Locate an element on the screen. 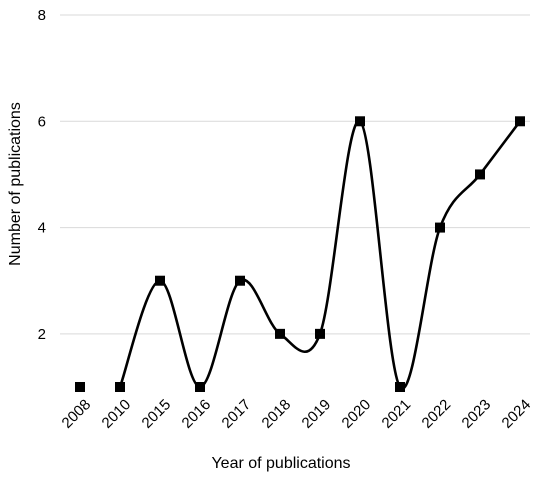 Image resolution: width=550 pixels, height=477 pixels. x-tick-label: 2010 is located at coordinates (117, 414).